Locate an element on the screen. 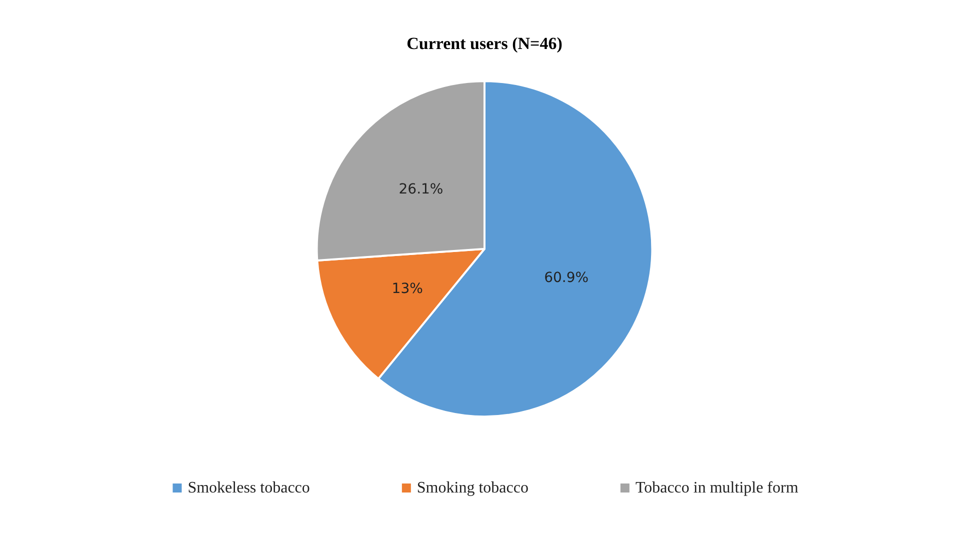 The image size is (969, 541). legend-label: Smokeless tobacco is located at coordinates (249, 488).